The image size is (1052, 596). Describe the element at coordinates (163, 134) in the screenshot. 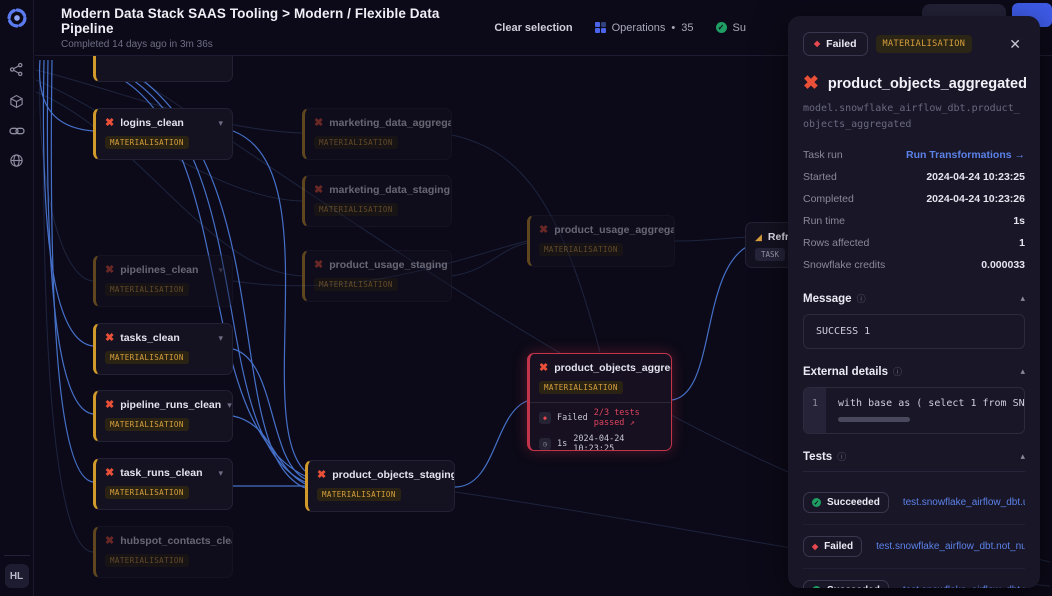

I see `dag-node-logins-clean: ✖ logins_clean ▾ MATERIALISATION` at that location.